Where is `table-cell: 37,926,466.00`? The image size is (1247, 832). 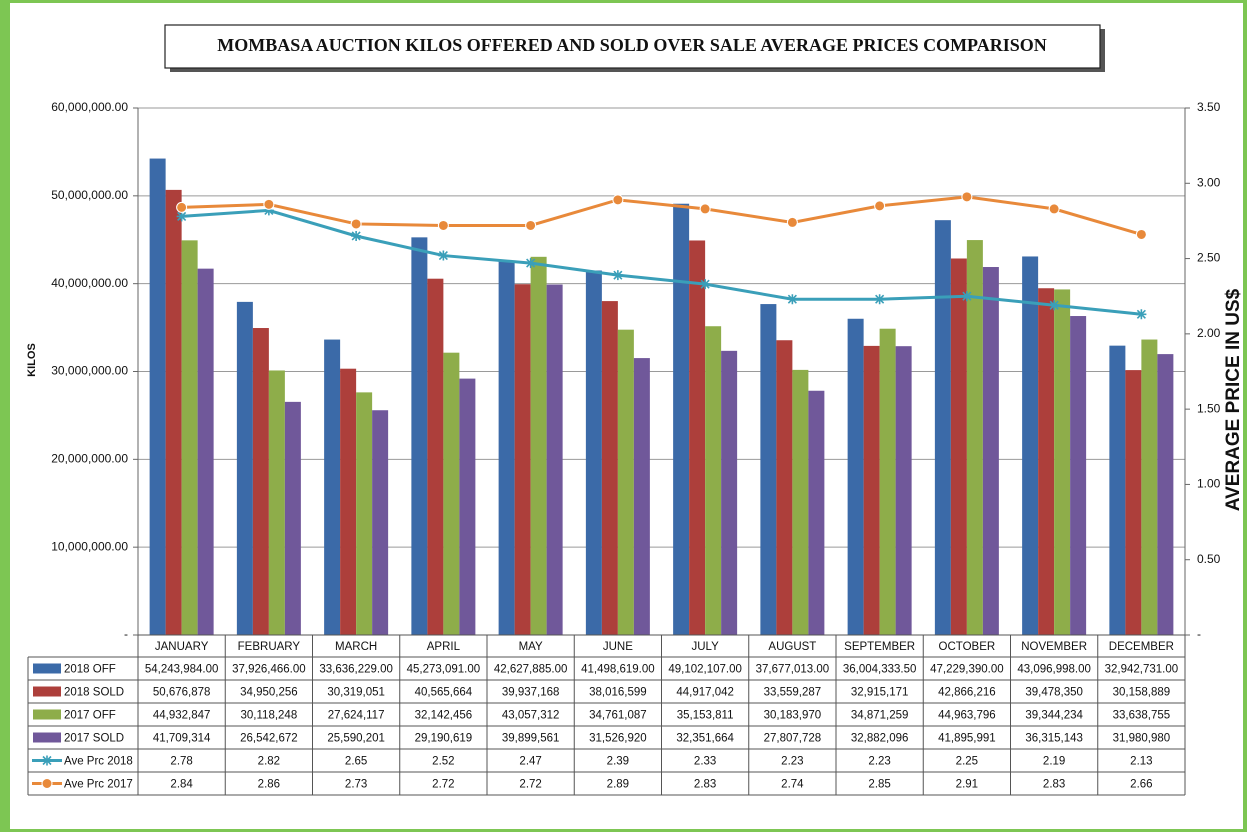 table-cell: 37,926,466.00 is located at coordinates (269, 670).